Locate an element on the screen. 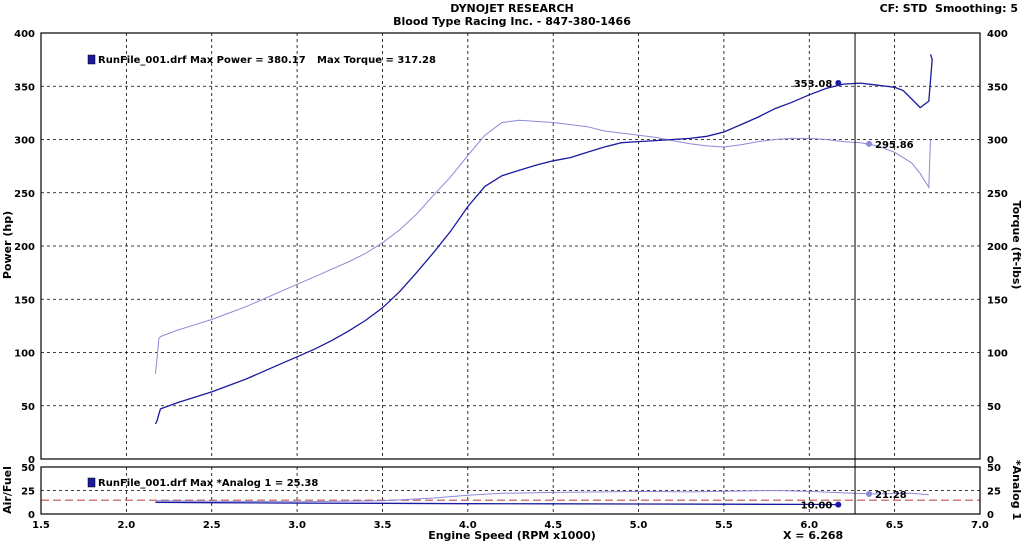 The height and width of the screenshot is (542, 1024). y-tick-label-left: 100 is located at coordinates (24, 354).